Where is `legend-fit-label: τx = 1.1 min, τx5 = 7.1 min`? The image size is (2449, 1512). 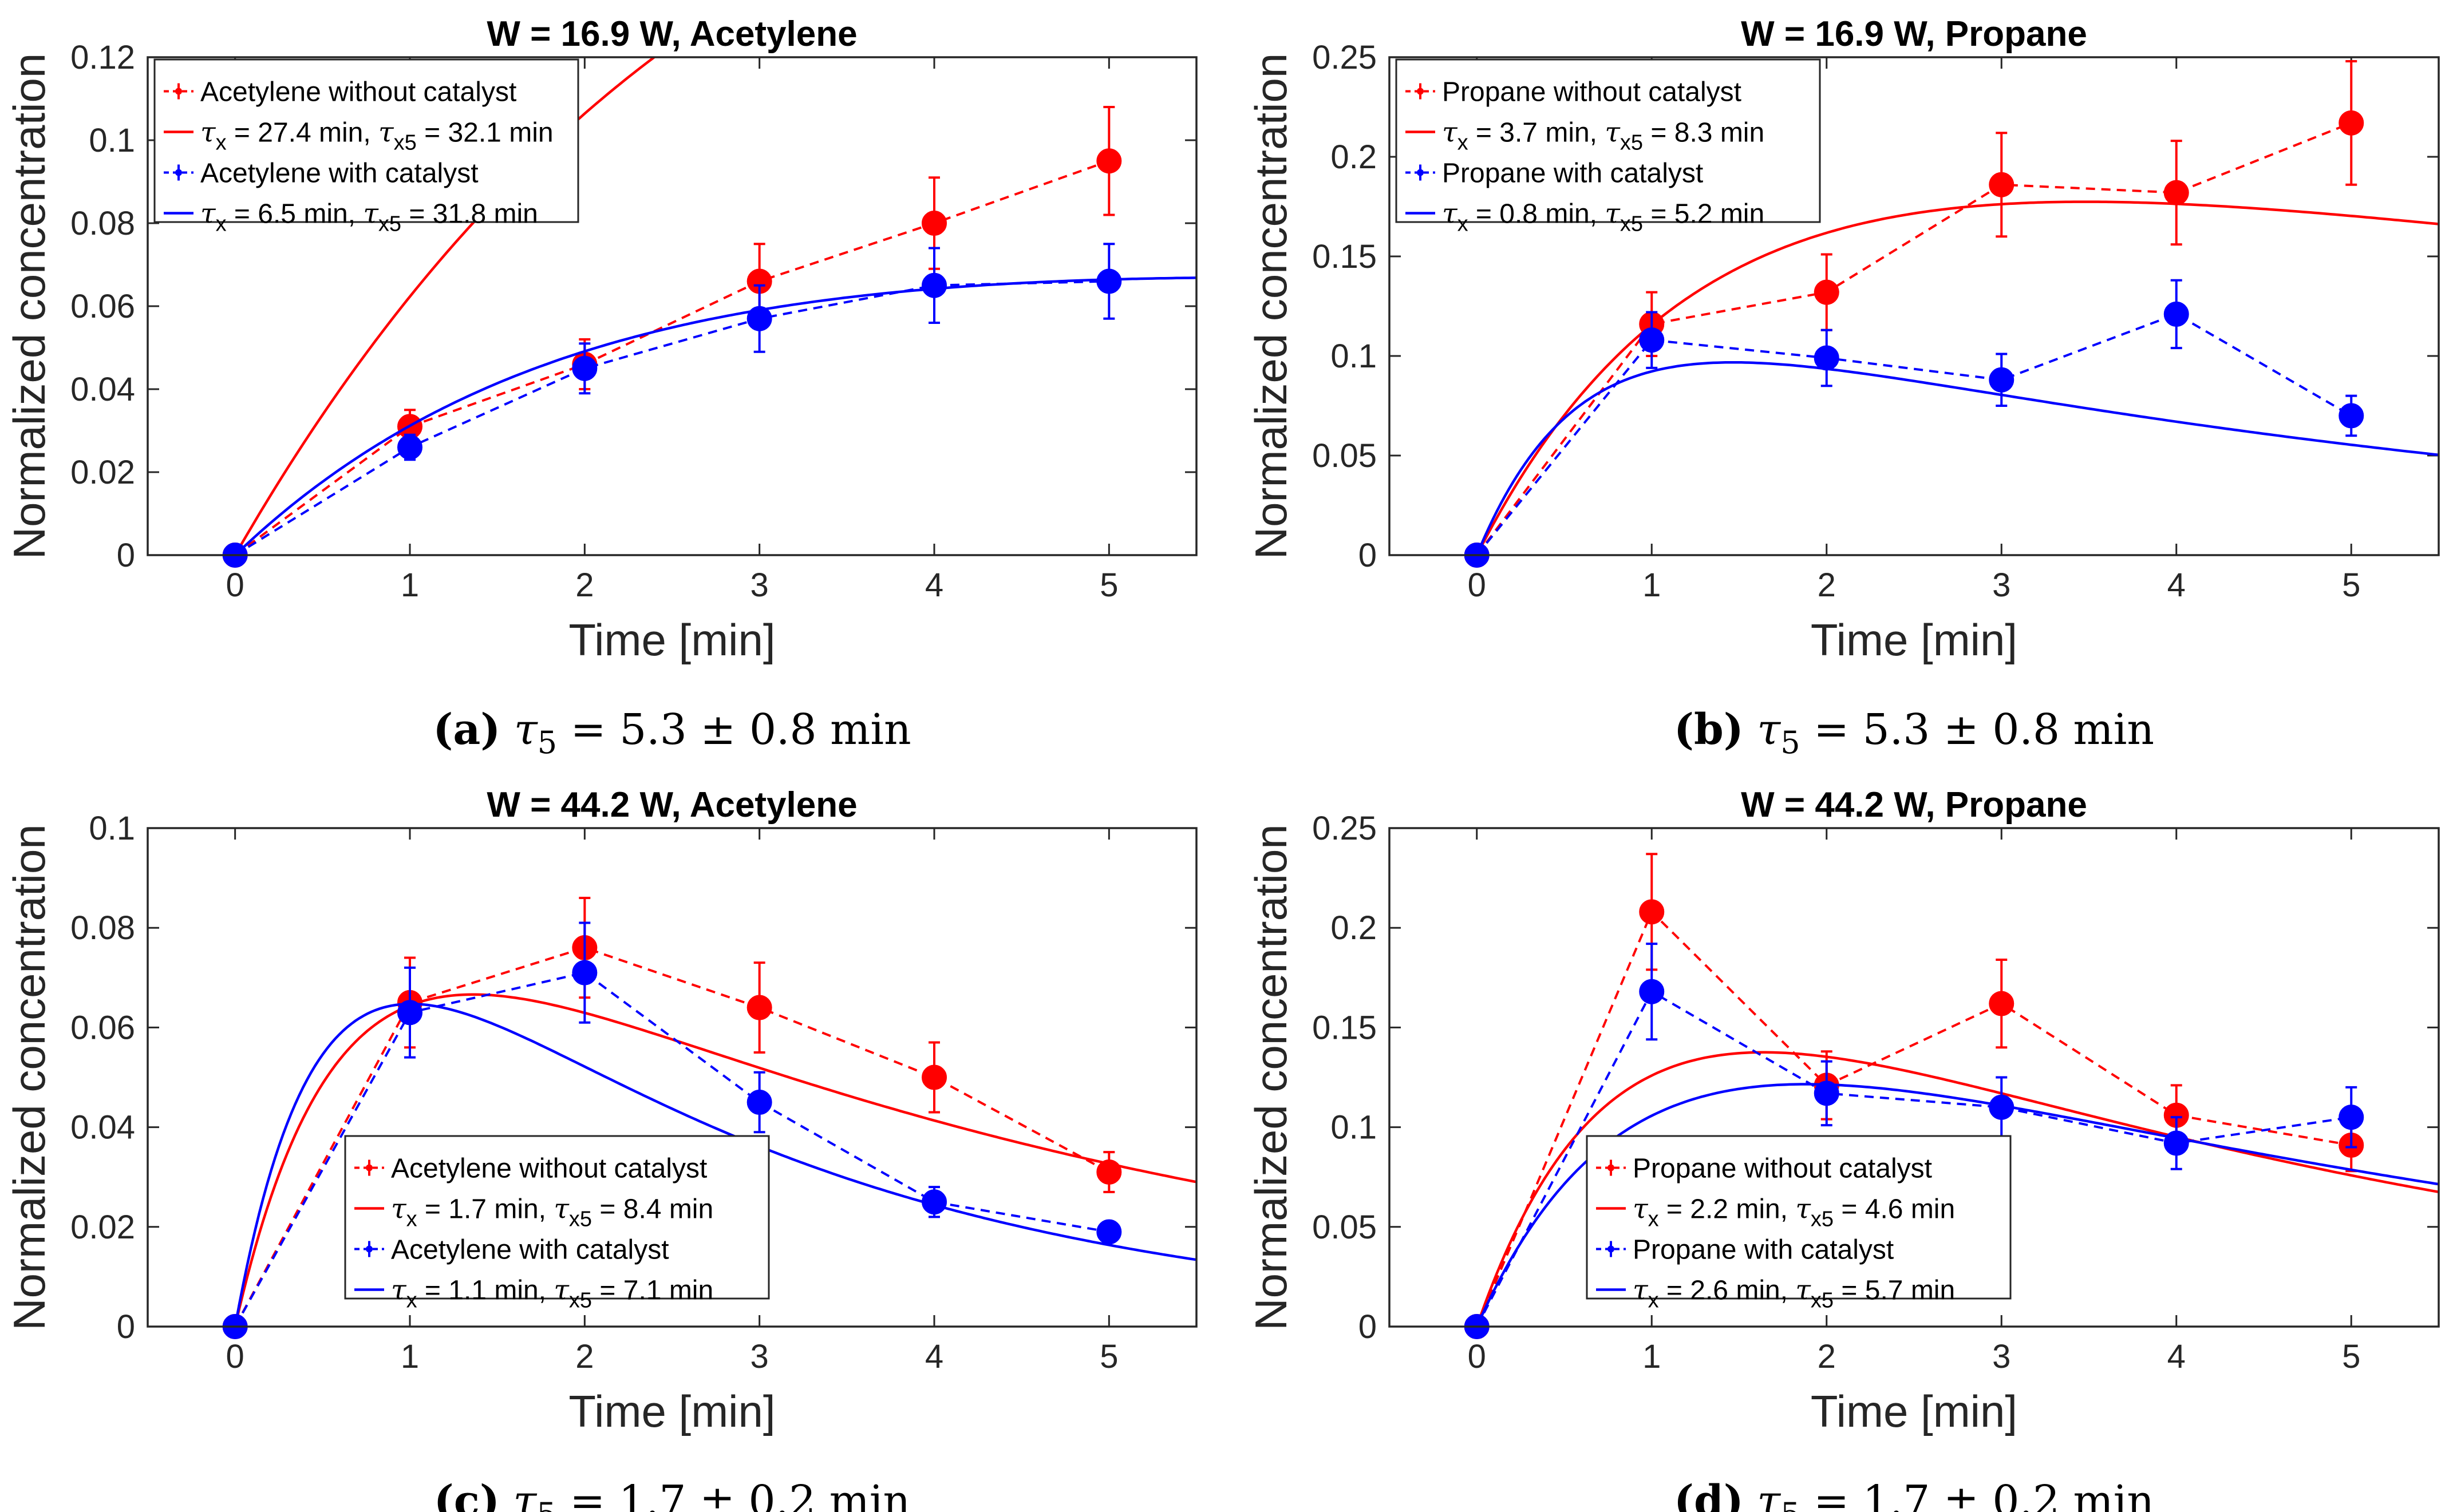
legend-fit-label: τx = 1.1 min, τx5 = 7.1 min is located at coordinates (552, 1293).